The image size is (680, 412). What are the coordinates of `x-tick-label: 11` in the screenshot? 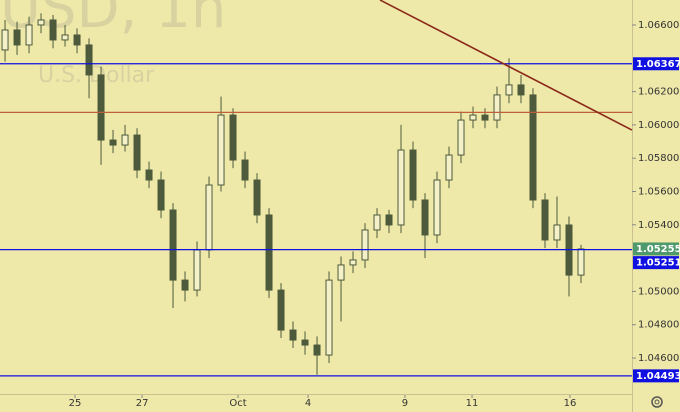 It's located at (472, 403).